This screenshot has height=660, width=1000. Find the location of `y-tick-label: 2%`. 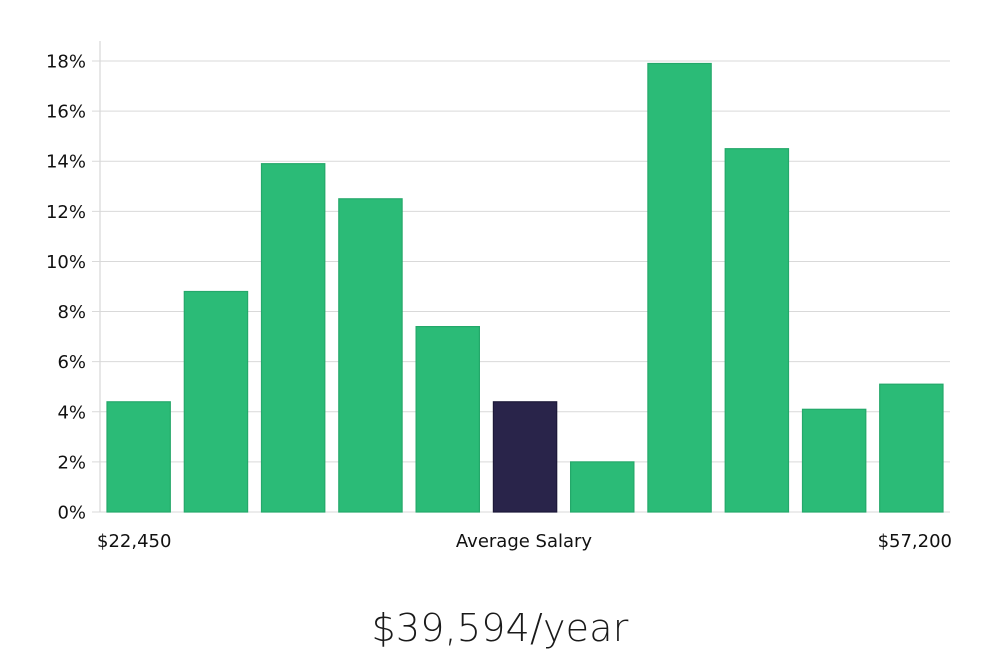

y-tick-label: 2% is located at coordinates (71, 462).